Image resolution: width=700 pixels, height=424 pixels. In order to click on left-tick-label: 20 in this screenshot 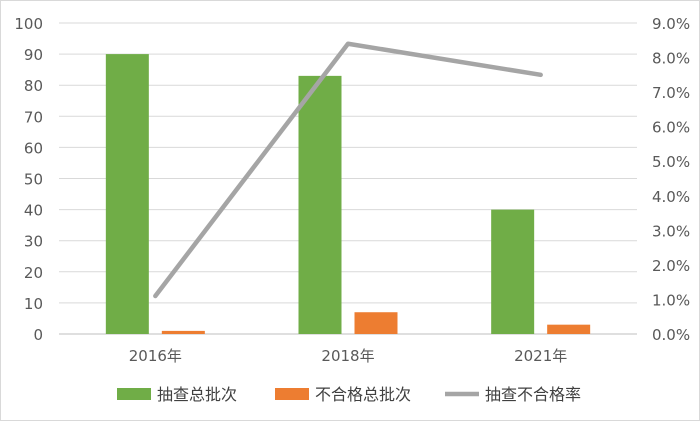, I will do `click(33, 273)`.